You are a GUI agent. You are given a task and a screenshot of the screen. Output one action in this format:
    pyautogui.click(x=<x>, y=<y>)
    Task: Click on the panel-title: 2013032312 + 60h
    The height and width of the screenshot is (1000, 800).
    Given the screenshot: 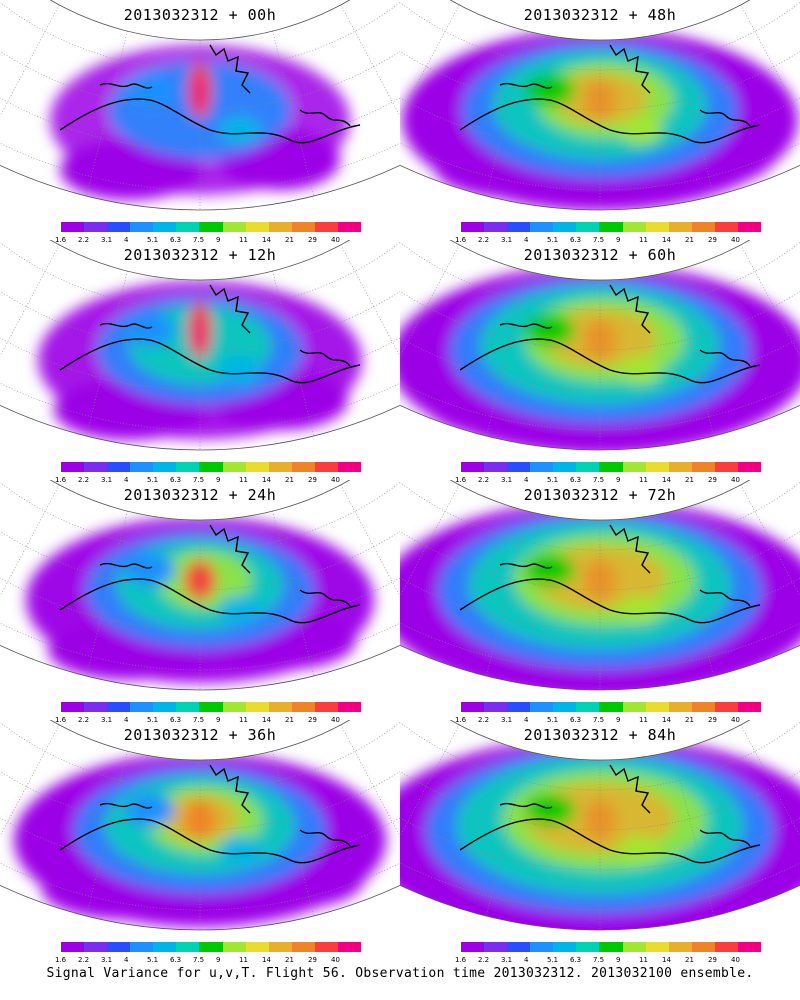 What is the action you would take?
    pyautogui.click(x=600, y=255)
    